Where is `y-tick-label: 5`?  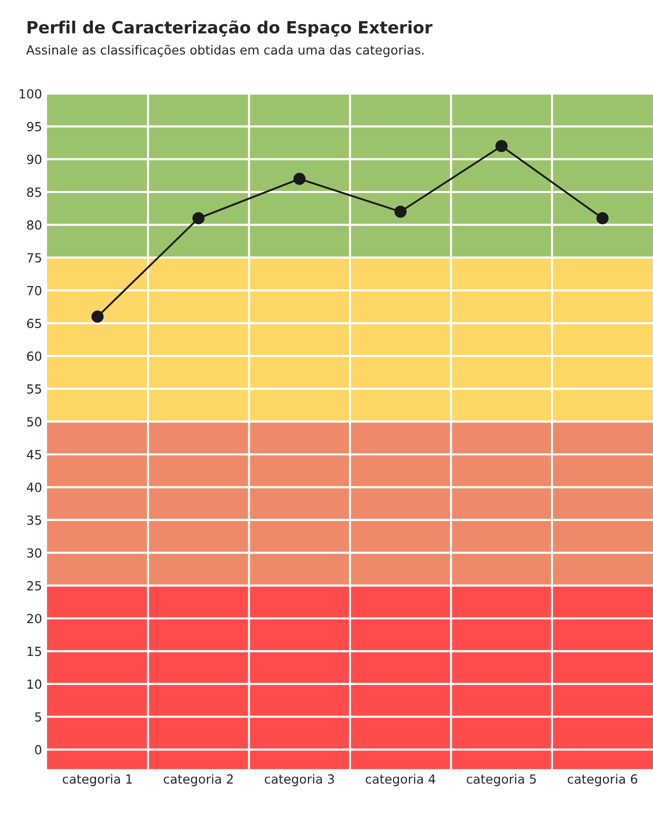 y-tick-label: 5 is located at coordinates (38, 717).